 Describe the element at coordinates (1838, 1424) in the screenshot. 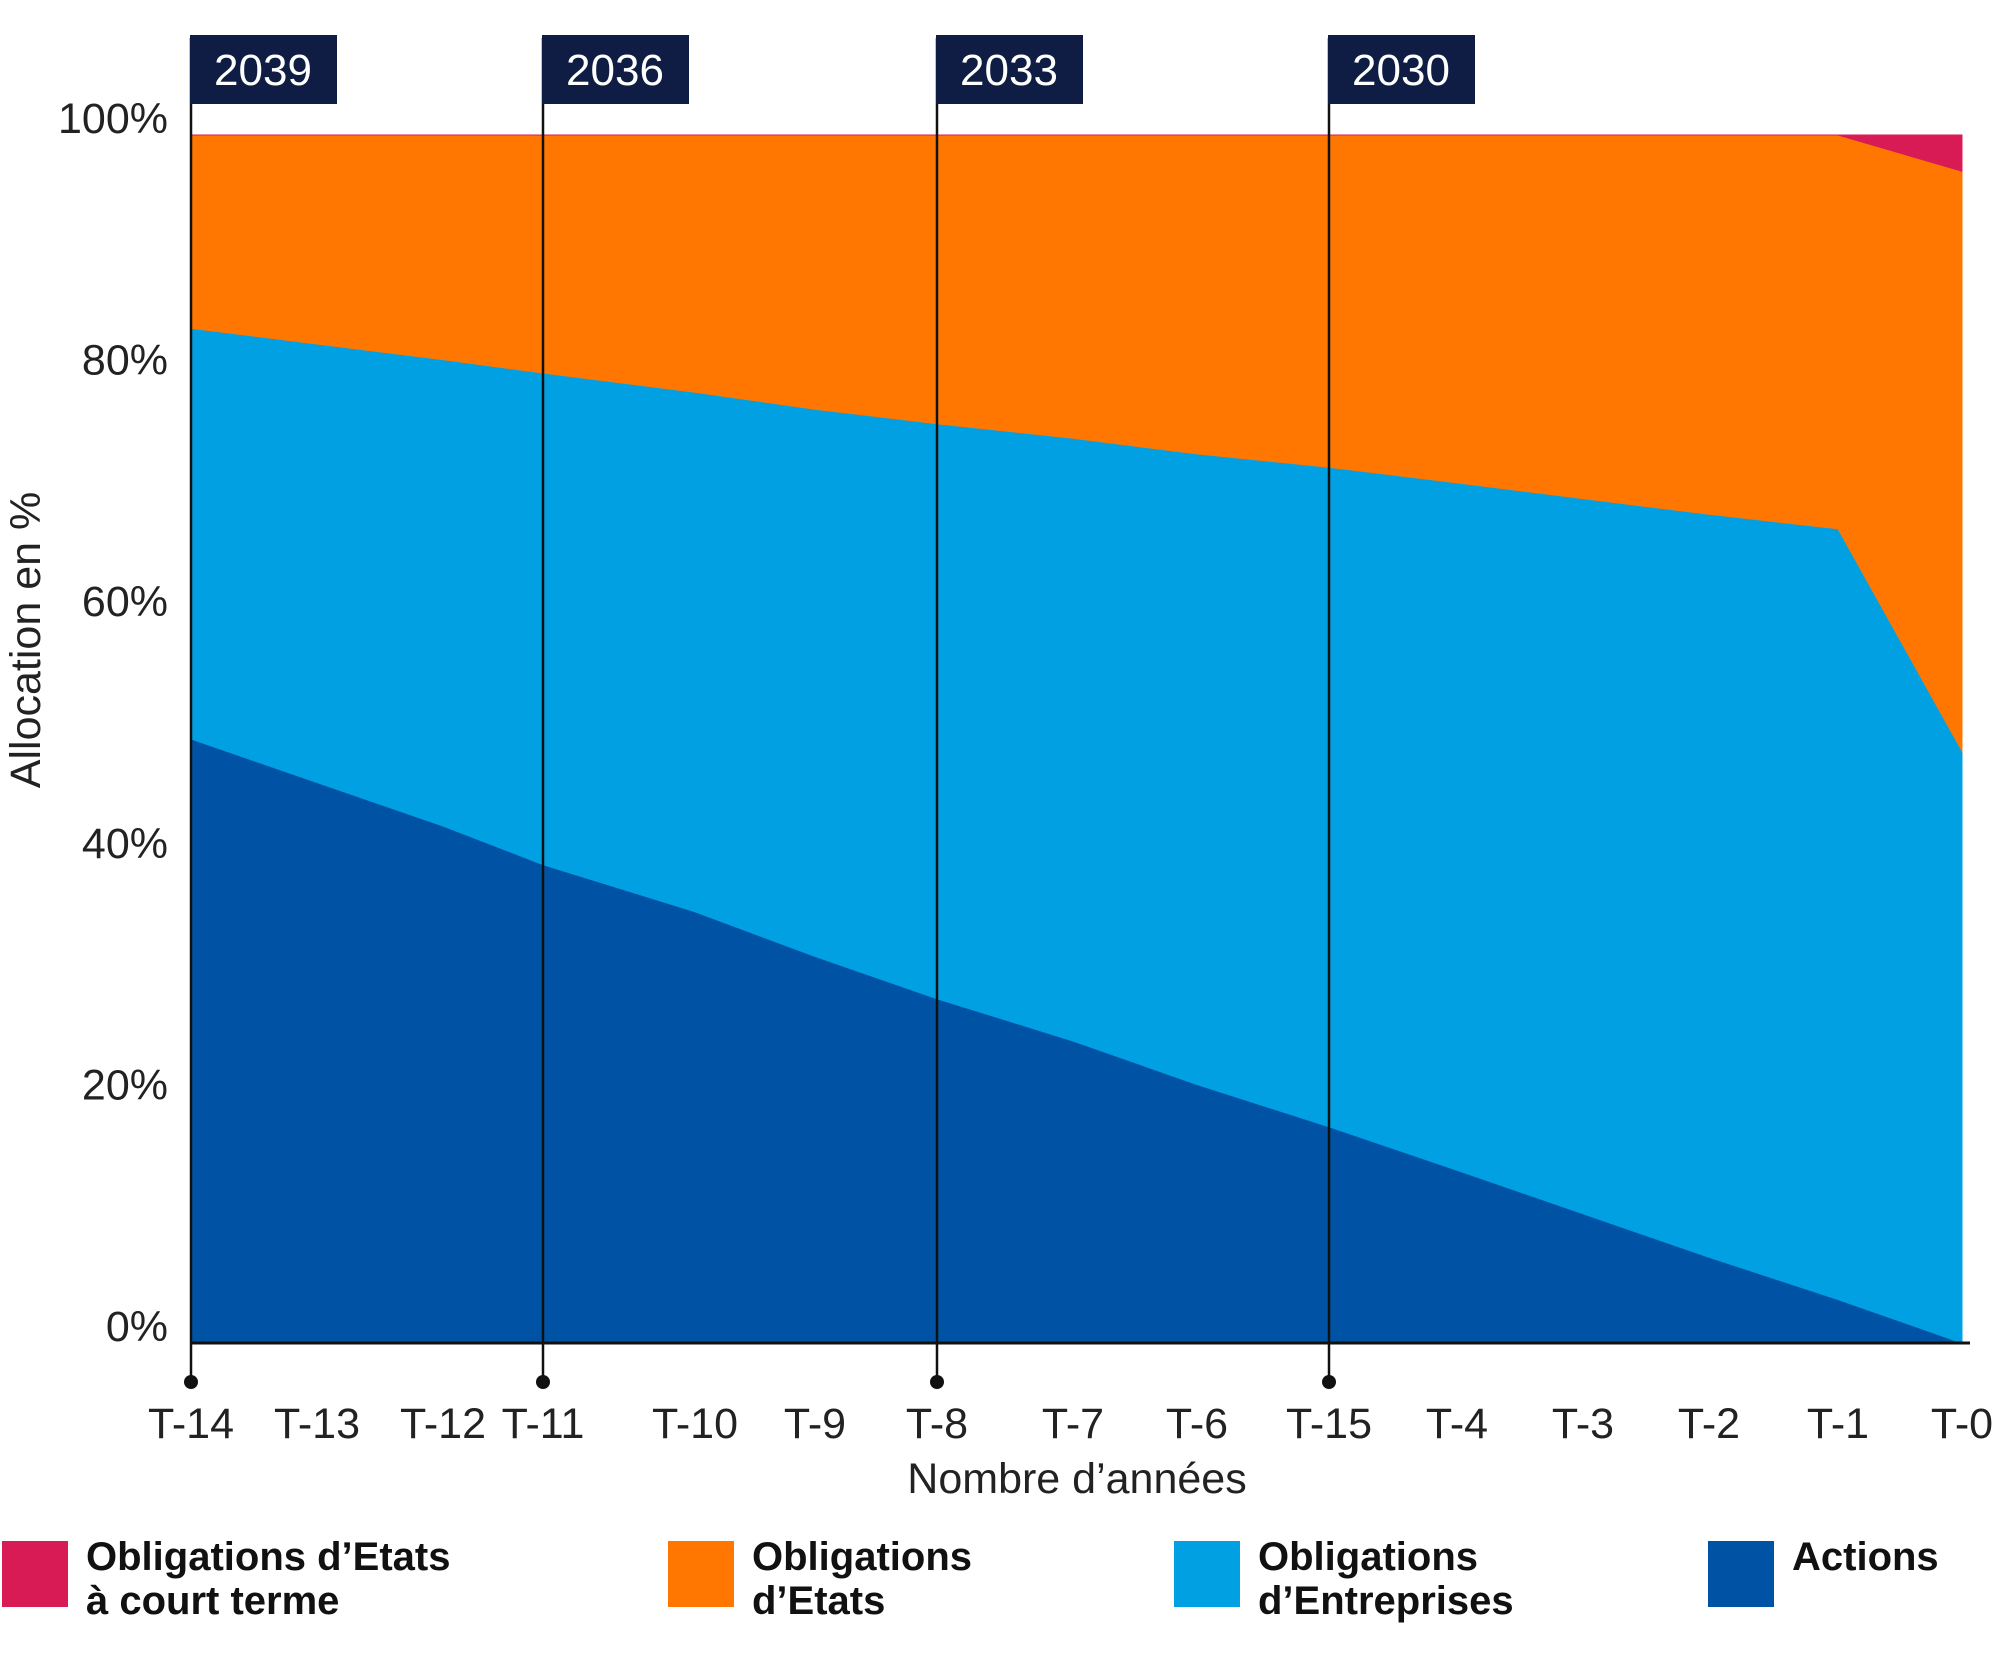

I see `x-tick-label: T-1` at that location.